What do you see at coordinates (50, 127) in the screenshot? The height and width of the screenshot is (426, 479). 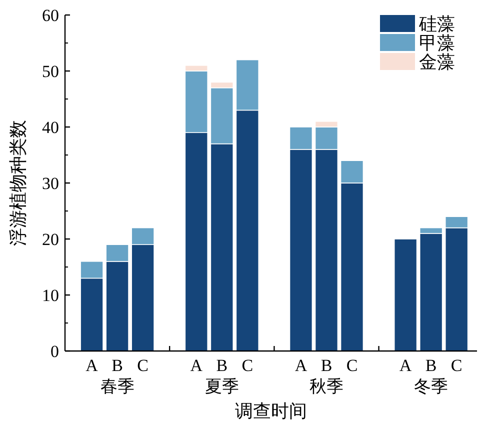 I see `y-tick-label: 40` at bounding box center [50, 127].